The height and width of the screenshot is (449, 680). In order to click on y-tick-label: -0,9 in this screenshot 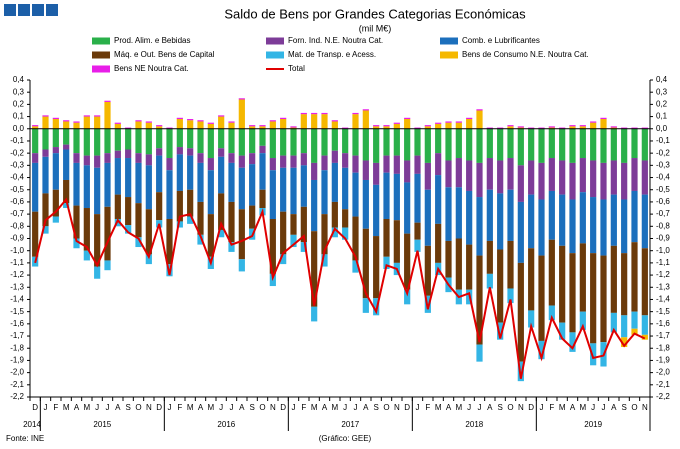, I will do `click(17, 238)`.